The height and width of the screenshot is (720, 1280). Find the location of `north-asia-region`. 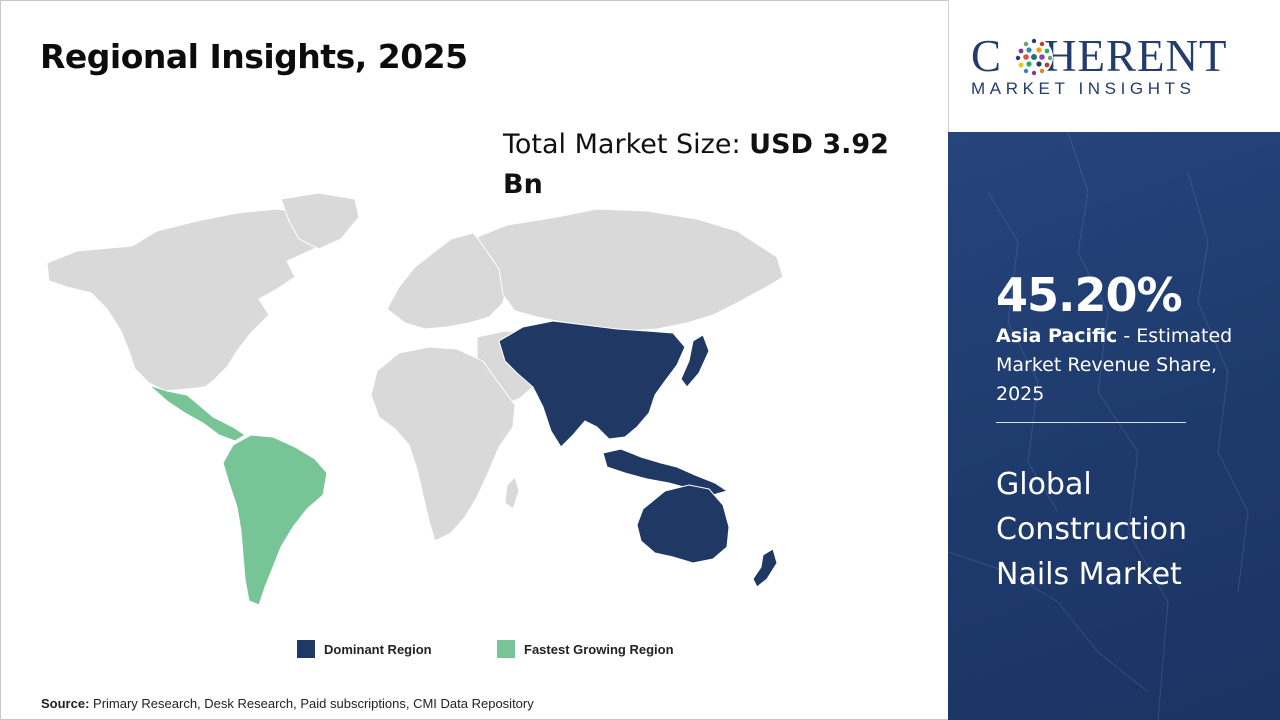

north-asia-region is located at coordinates (630, 270).